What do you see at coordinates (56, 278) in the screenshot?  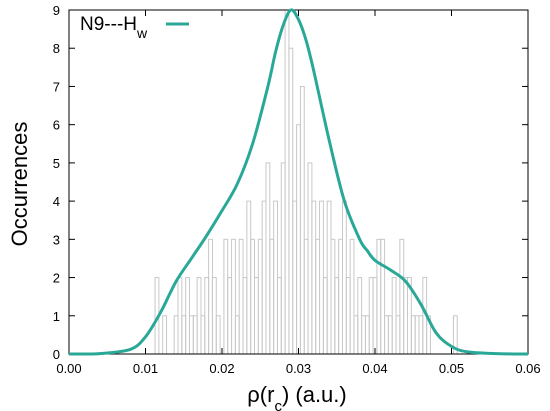 I see `y-tick-label: 2` at bounding box center [56, 278].